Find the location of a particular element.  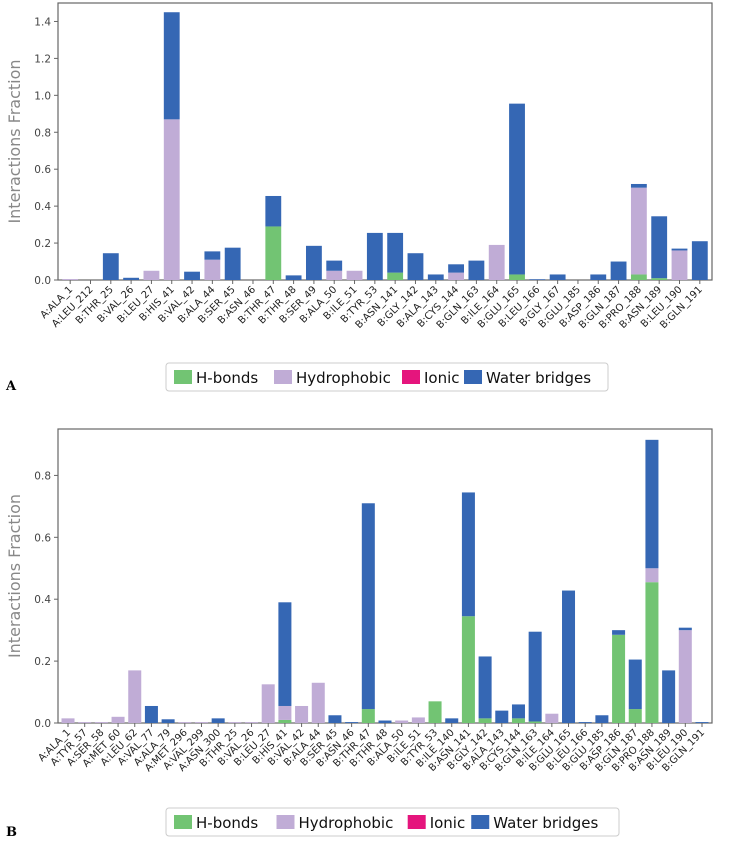

y-tick-label: 1.0 is located at coordinates (42, 96).